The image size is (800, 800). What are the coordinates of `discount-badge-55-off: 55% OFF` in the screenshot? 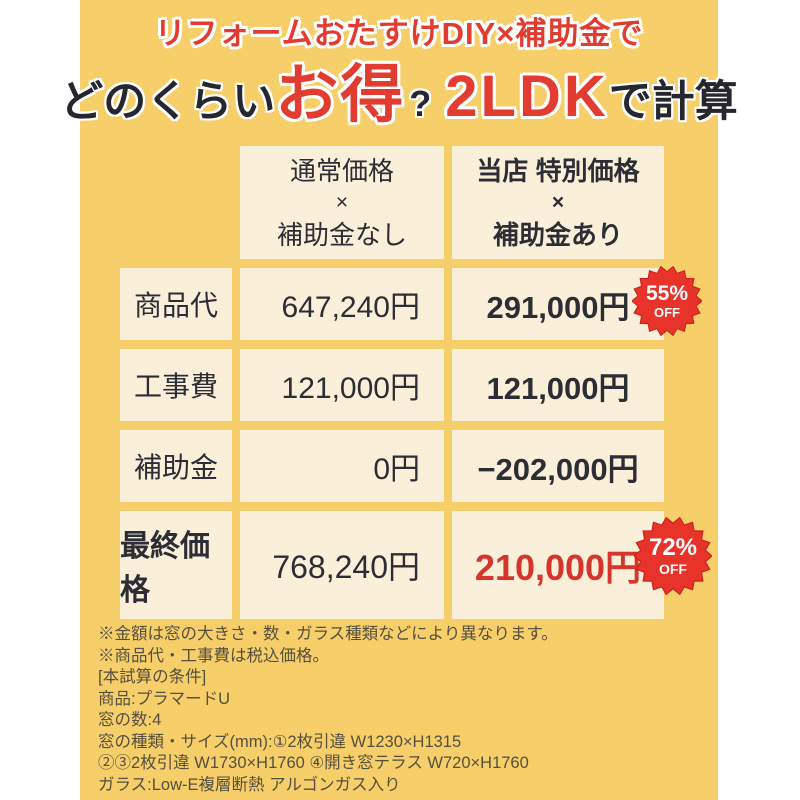 It's located at (667, 301).